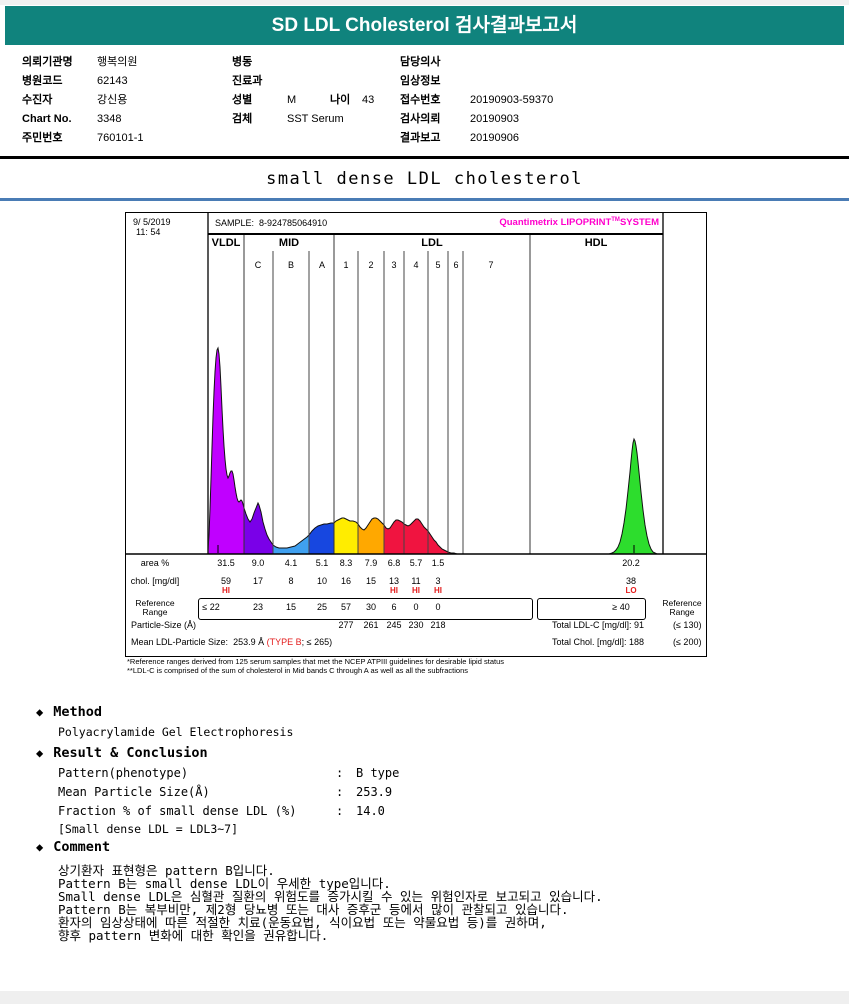 The image size is (849, 1004). Describe the element at coordinates (682, 612) in the screenshot. I see `ref-row-label-right: Range` at that location.